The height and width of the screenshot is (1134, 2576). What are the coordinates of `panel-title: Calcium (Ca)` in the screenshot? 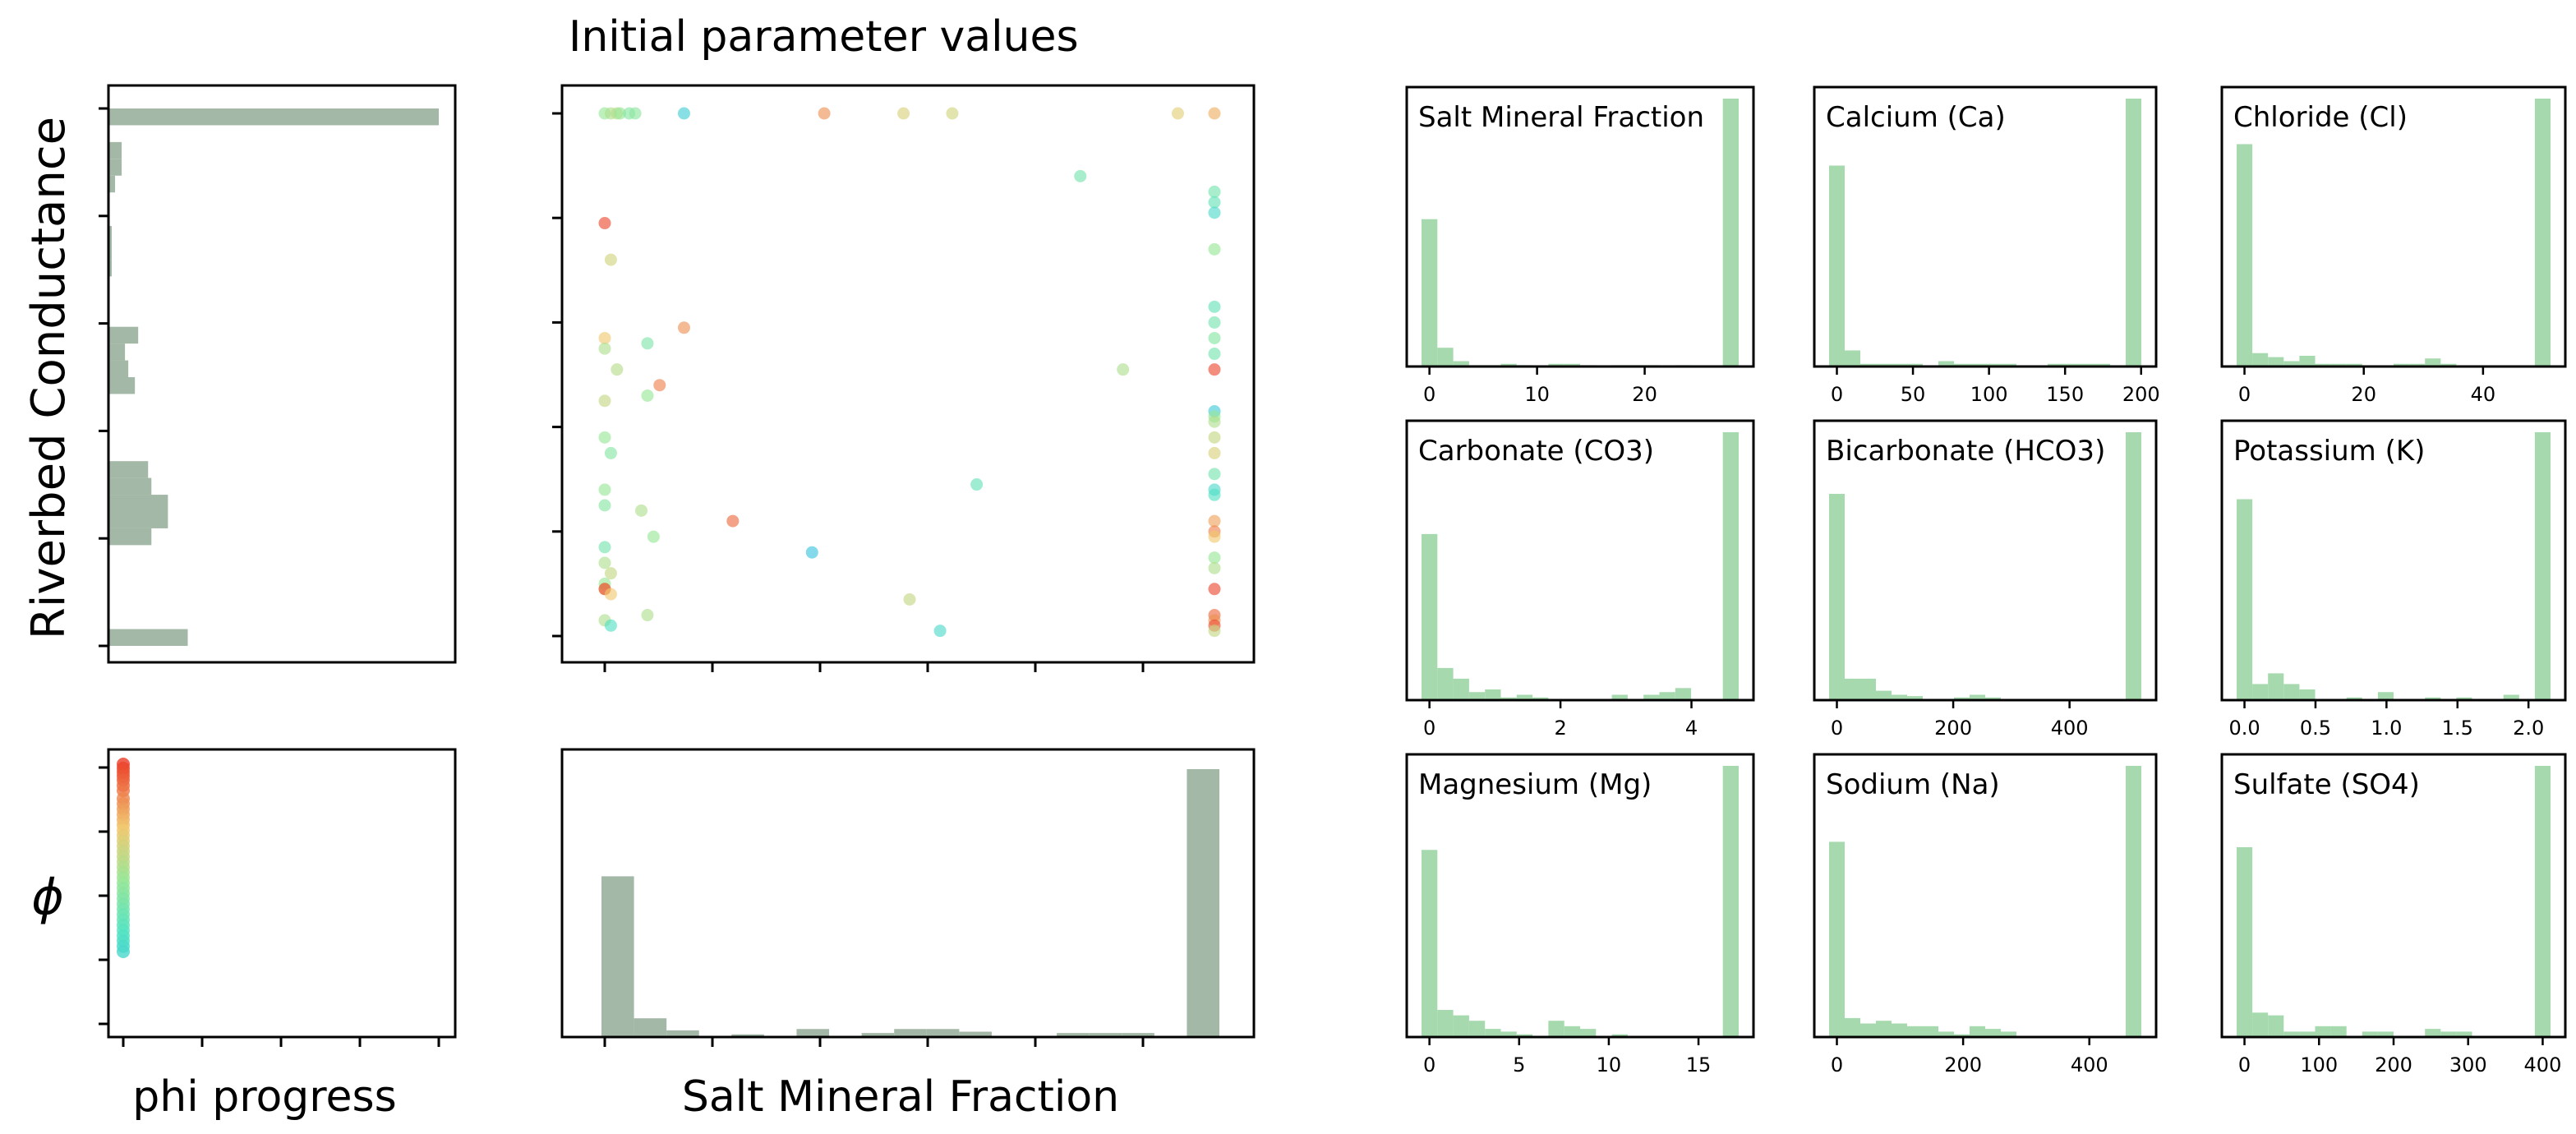 It's located at (1916, 118).